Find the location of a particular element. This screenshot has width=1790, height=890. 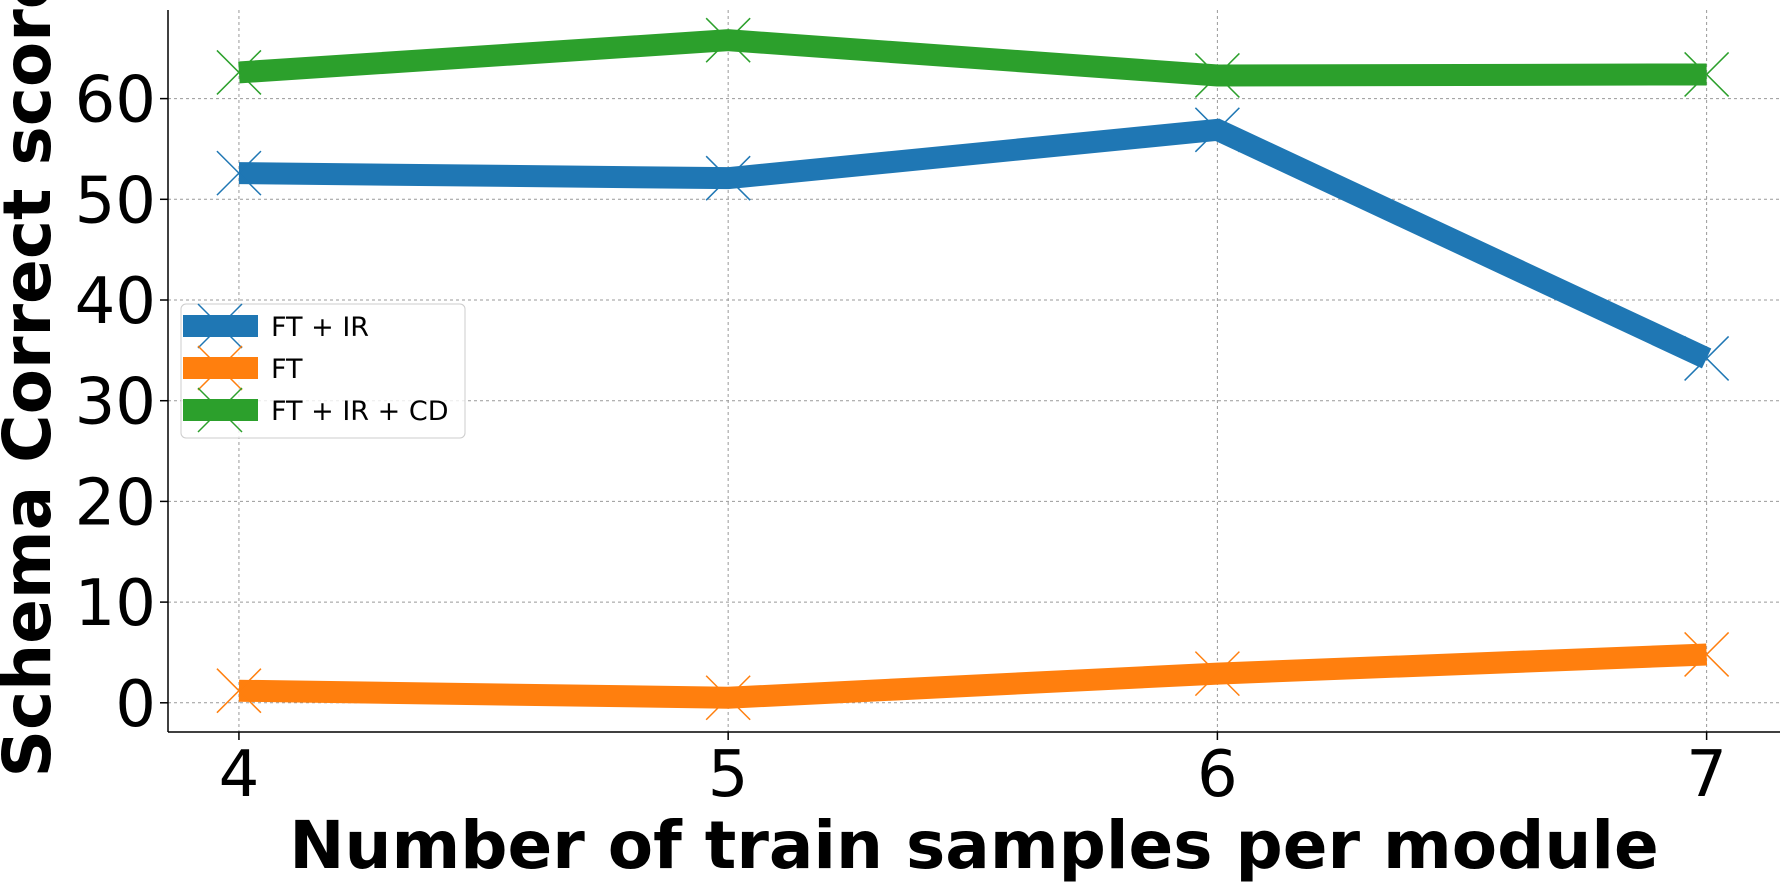

y-tick-label: 30 is located at coordinates (115, 403).